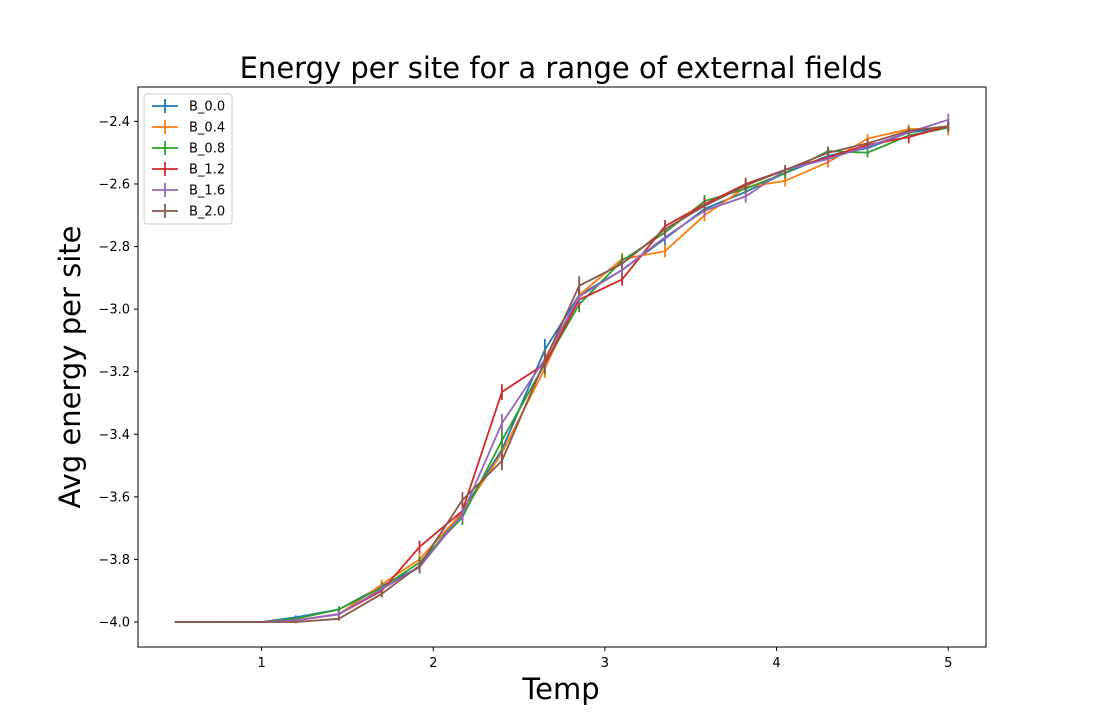  I want to click on legend-entry: B_2.0, so click(188, 212).